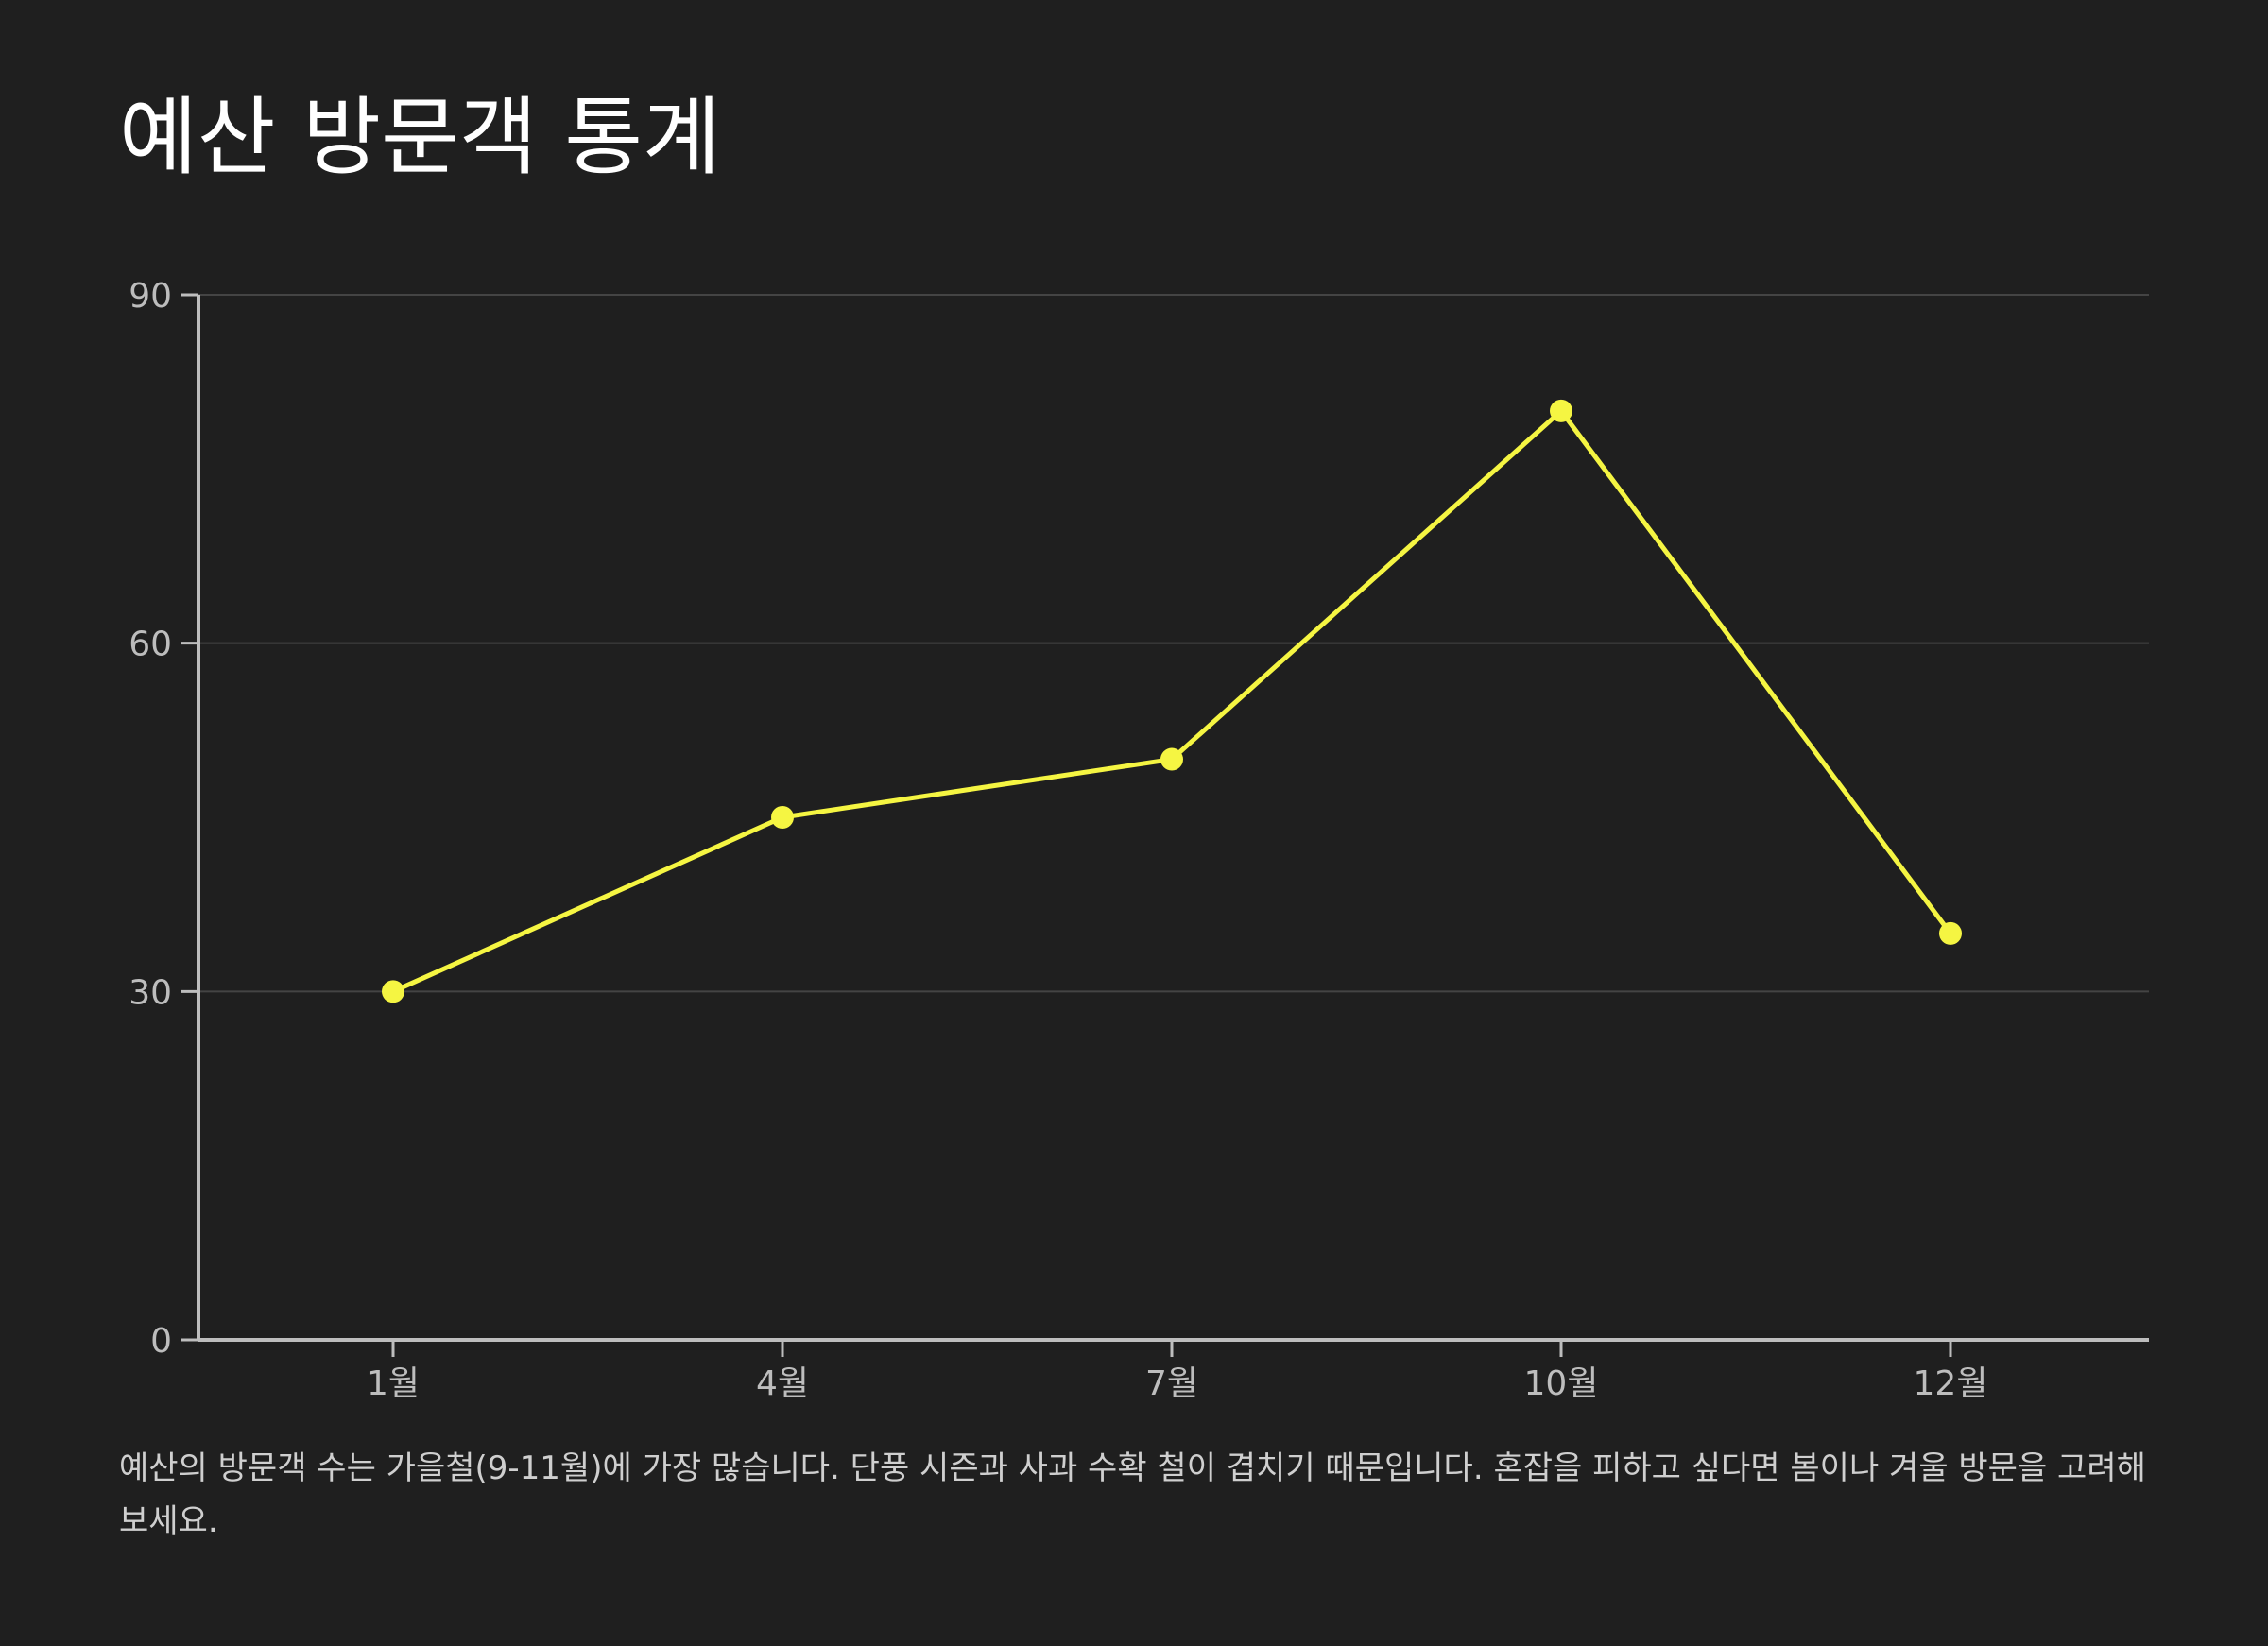 This screenshot has height=1646, width=2268. What do you see at coordinates (150, 645) in the screenshot?
I see `y-tick-label: 60` at bounding box center [150, 645].